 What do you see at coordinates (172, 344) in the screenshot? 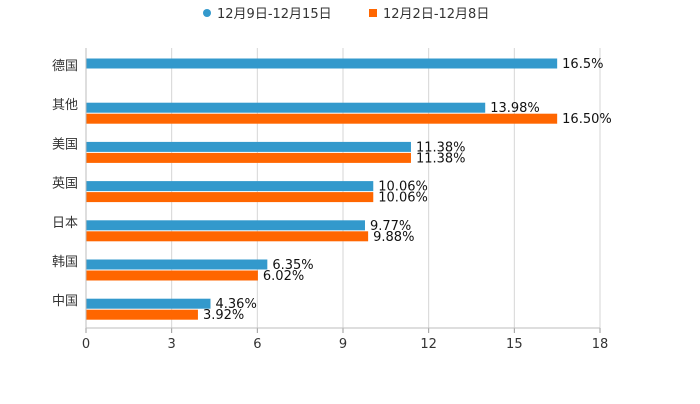
I see `x-tick-label: 3` at bounding box center [172, 344].